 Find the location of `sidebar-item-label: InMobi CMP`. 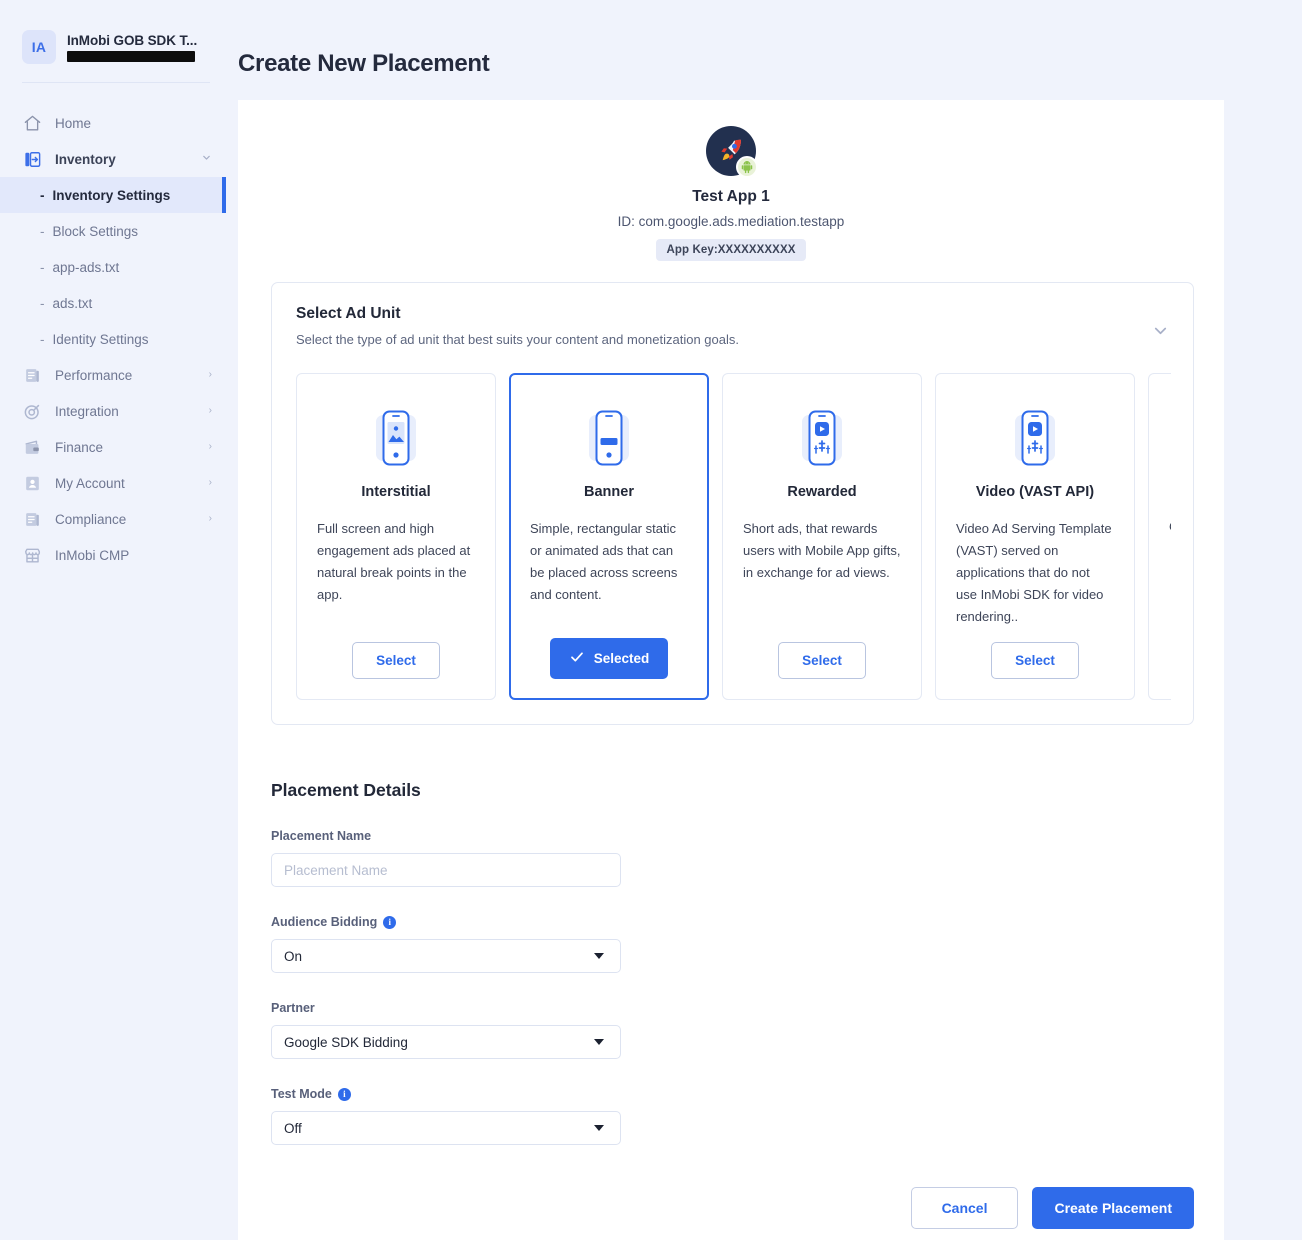

sidebar-item-label: InMobi CMP is located at coordinates (92, 555).